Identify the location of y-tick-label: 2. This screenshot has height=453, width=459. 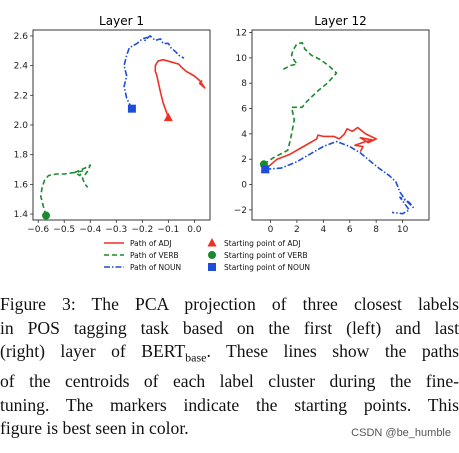
(244, 160).